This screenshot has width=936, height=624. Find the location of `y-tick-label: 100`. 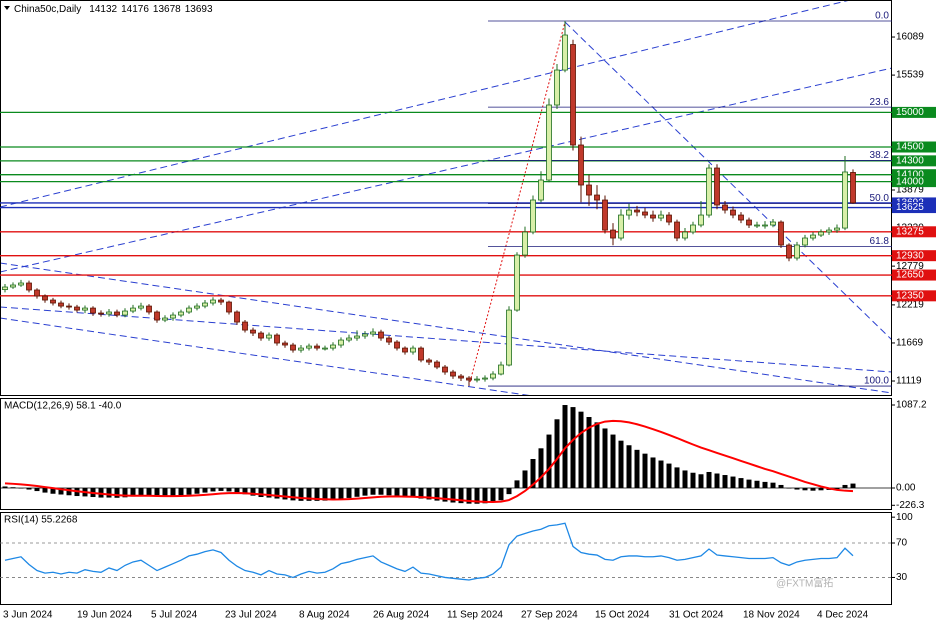

y-tick-label: 100 is located at coordinates (904, 517).